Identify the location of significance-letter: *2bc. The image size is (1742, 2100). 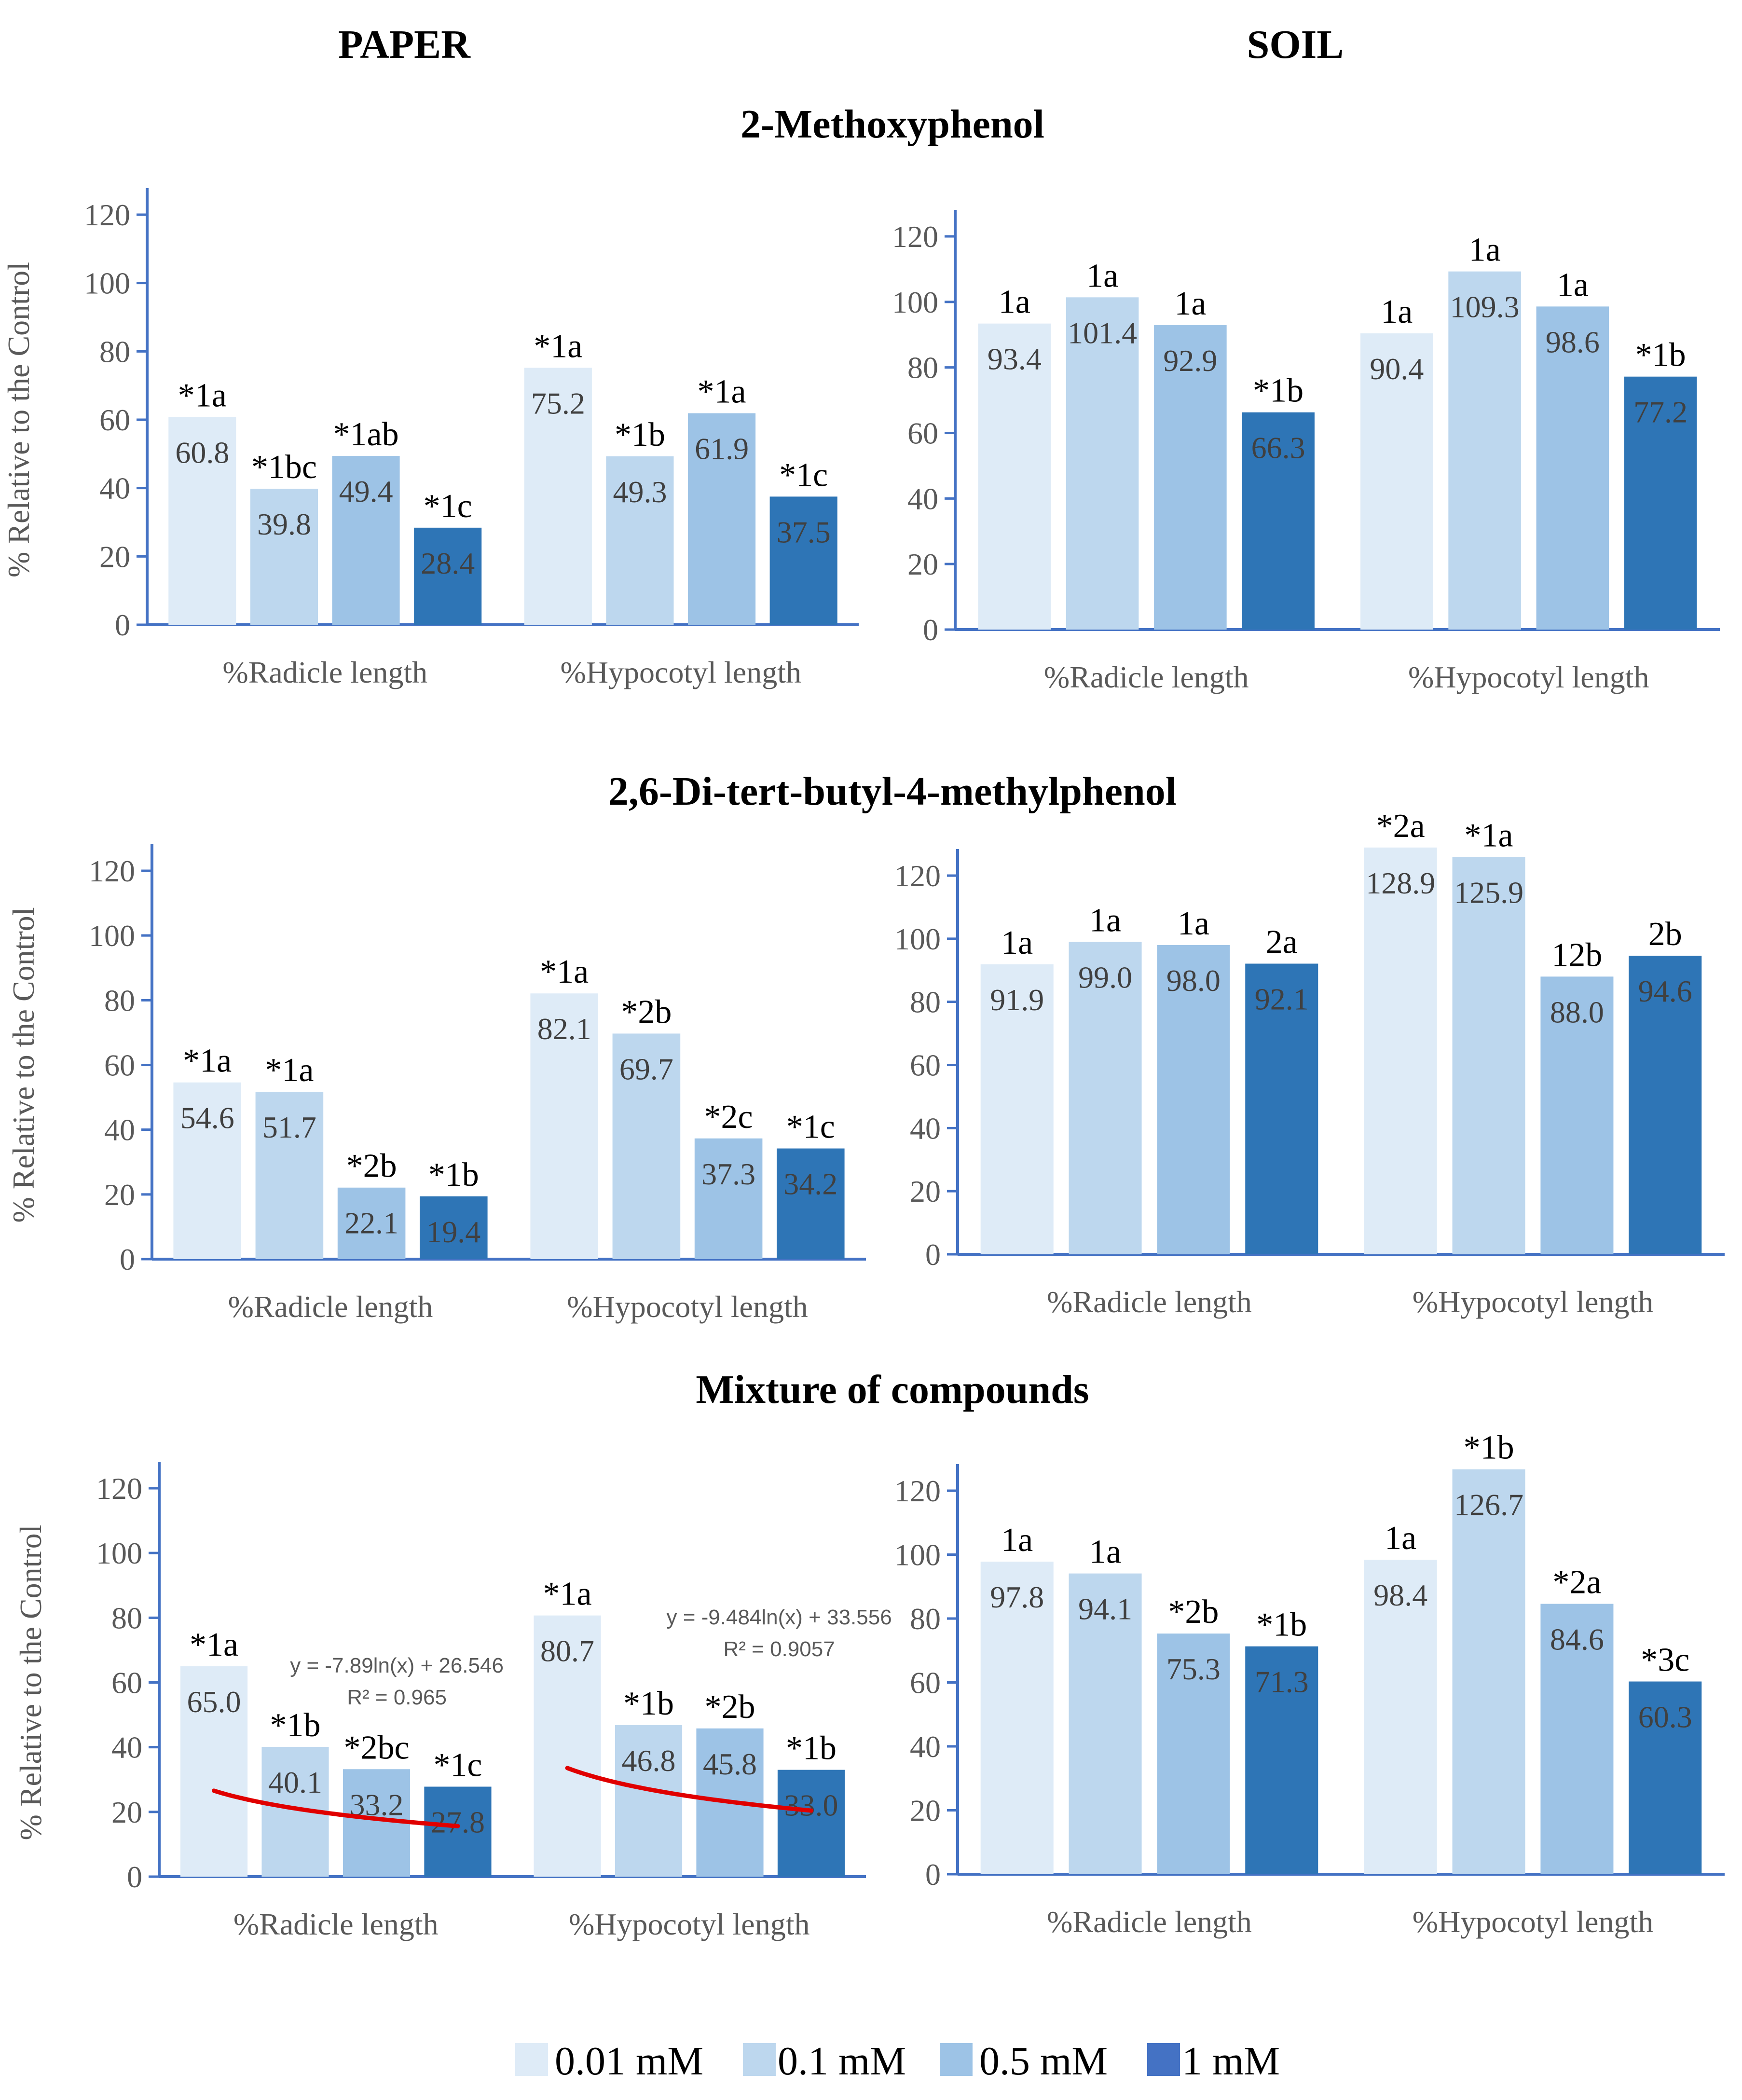
(376, 1747).